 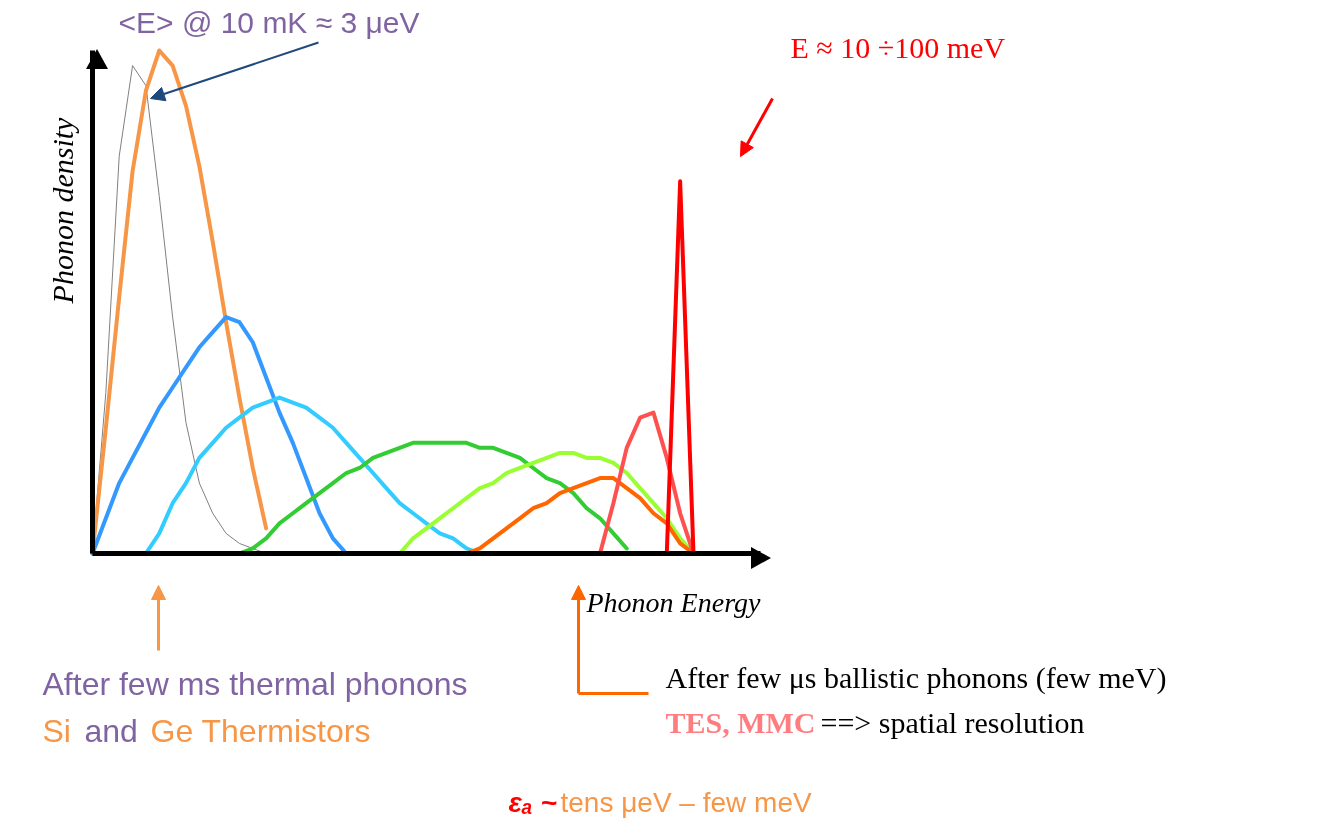 What do you see at coordinates (898, 47) in the screenshot?
I see `text: E ≈ 10 ÷100 meV` at bounding box center [898, 47].